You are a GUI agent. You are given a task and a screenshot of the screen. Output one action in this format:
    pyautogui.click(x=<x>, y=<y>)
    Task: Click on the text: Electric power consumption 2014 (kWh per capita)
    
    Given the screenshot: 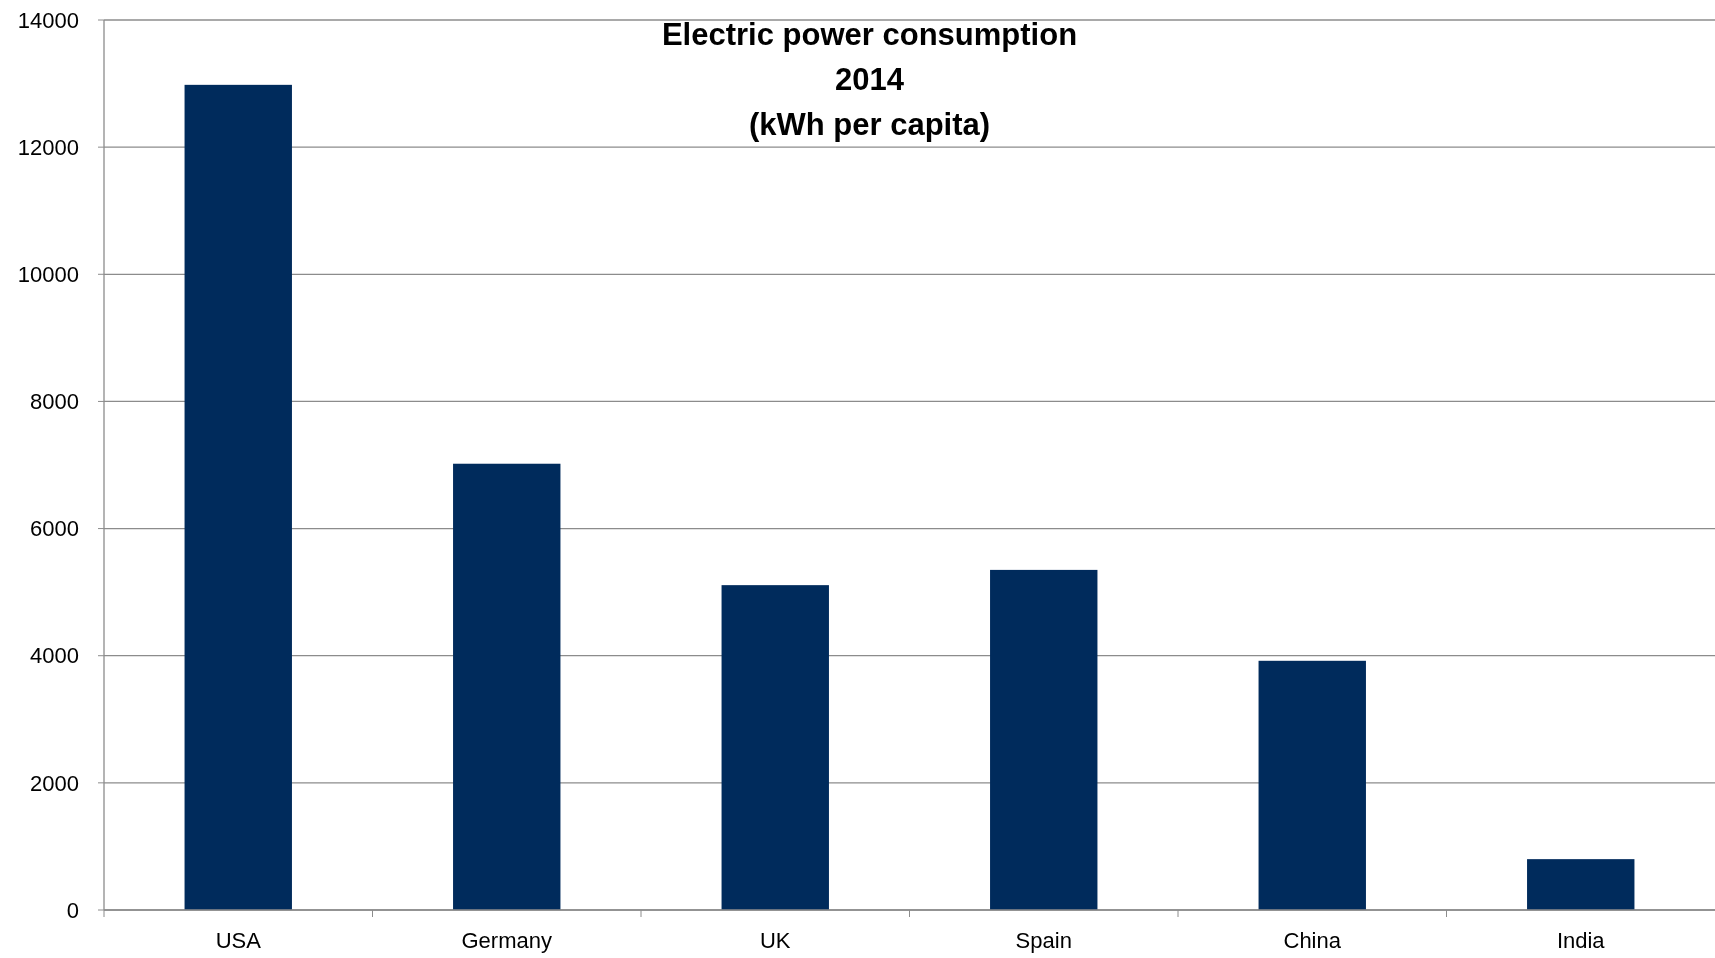 What is the action you would take?
    pyautogui.click(x=869, y=79)
    